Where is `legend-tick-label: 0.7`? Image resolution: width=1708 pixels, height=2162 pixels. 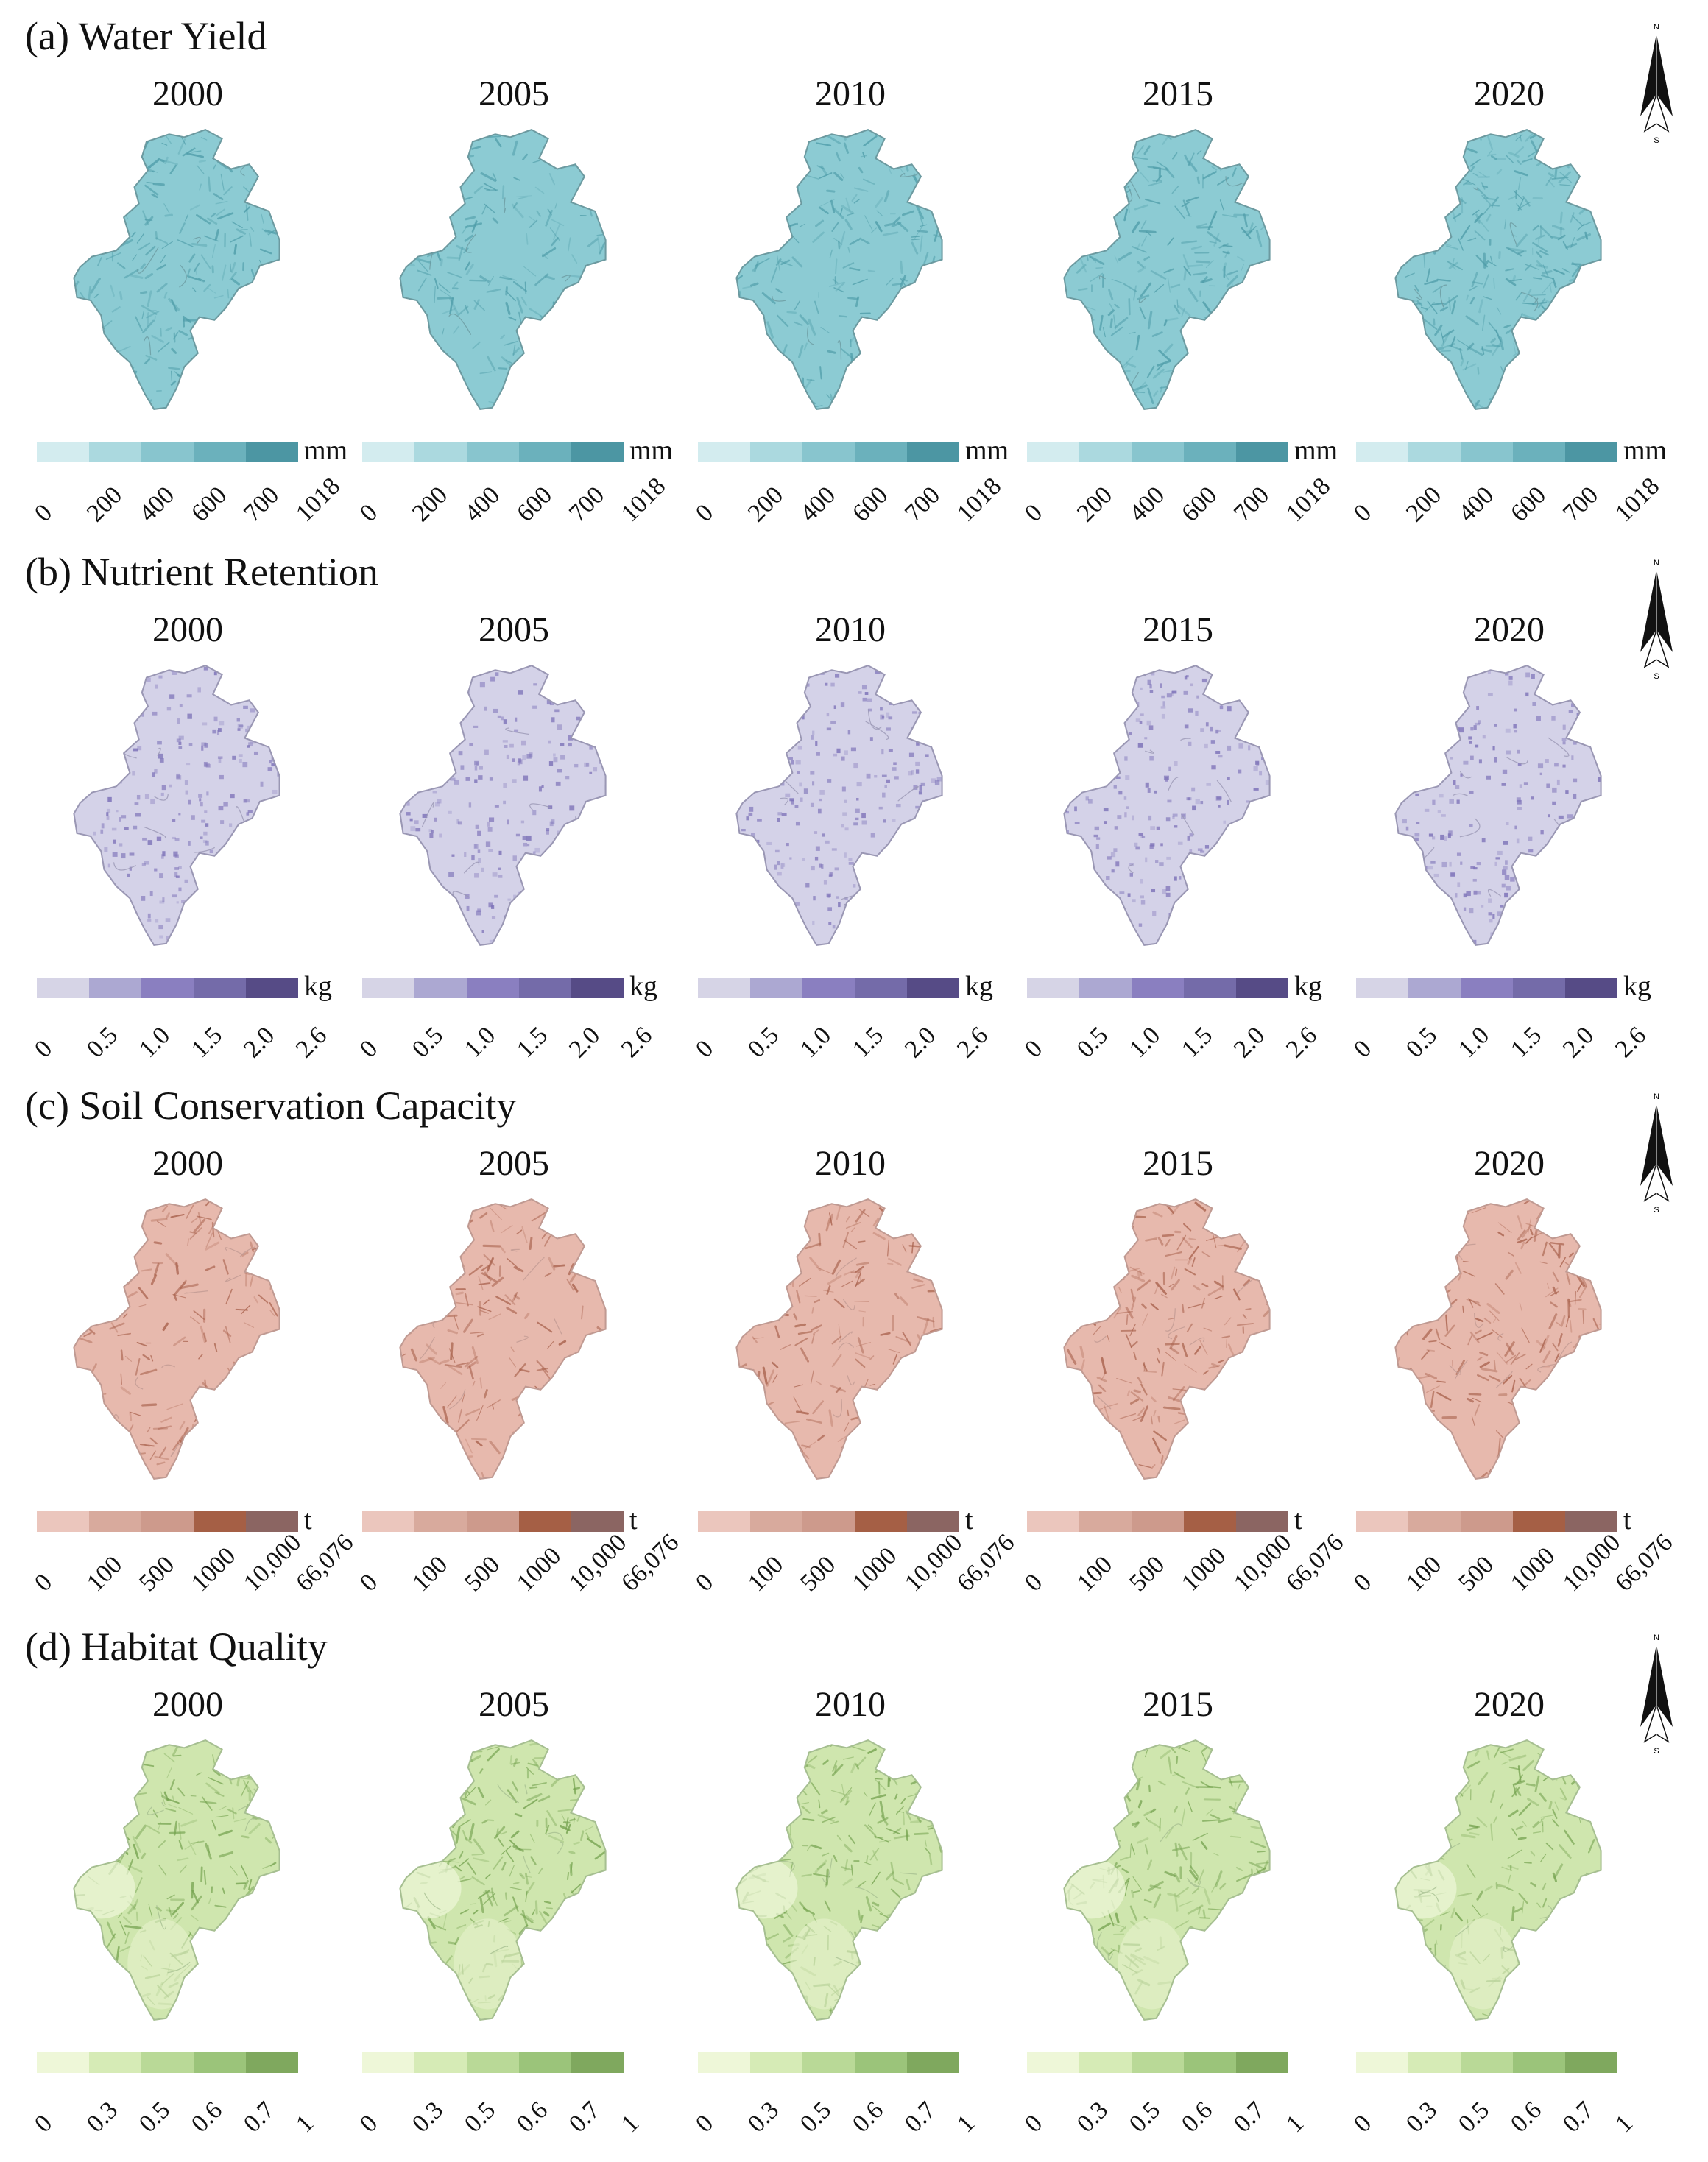 legend-tick-label: 0.7 is located at coordinates (1579, 2117).